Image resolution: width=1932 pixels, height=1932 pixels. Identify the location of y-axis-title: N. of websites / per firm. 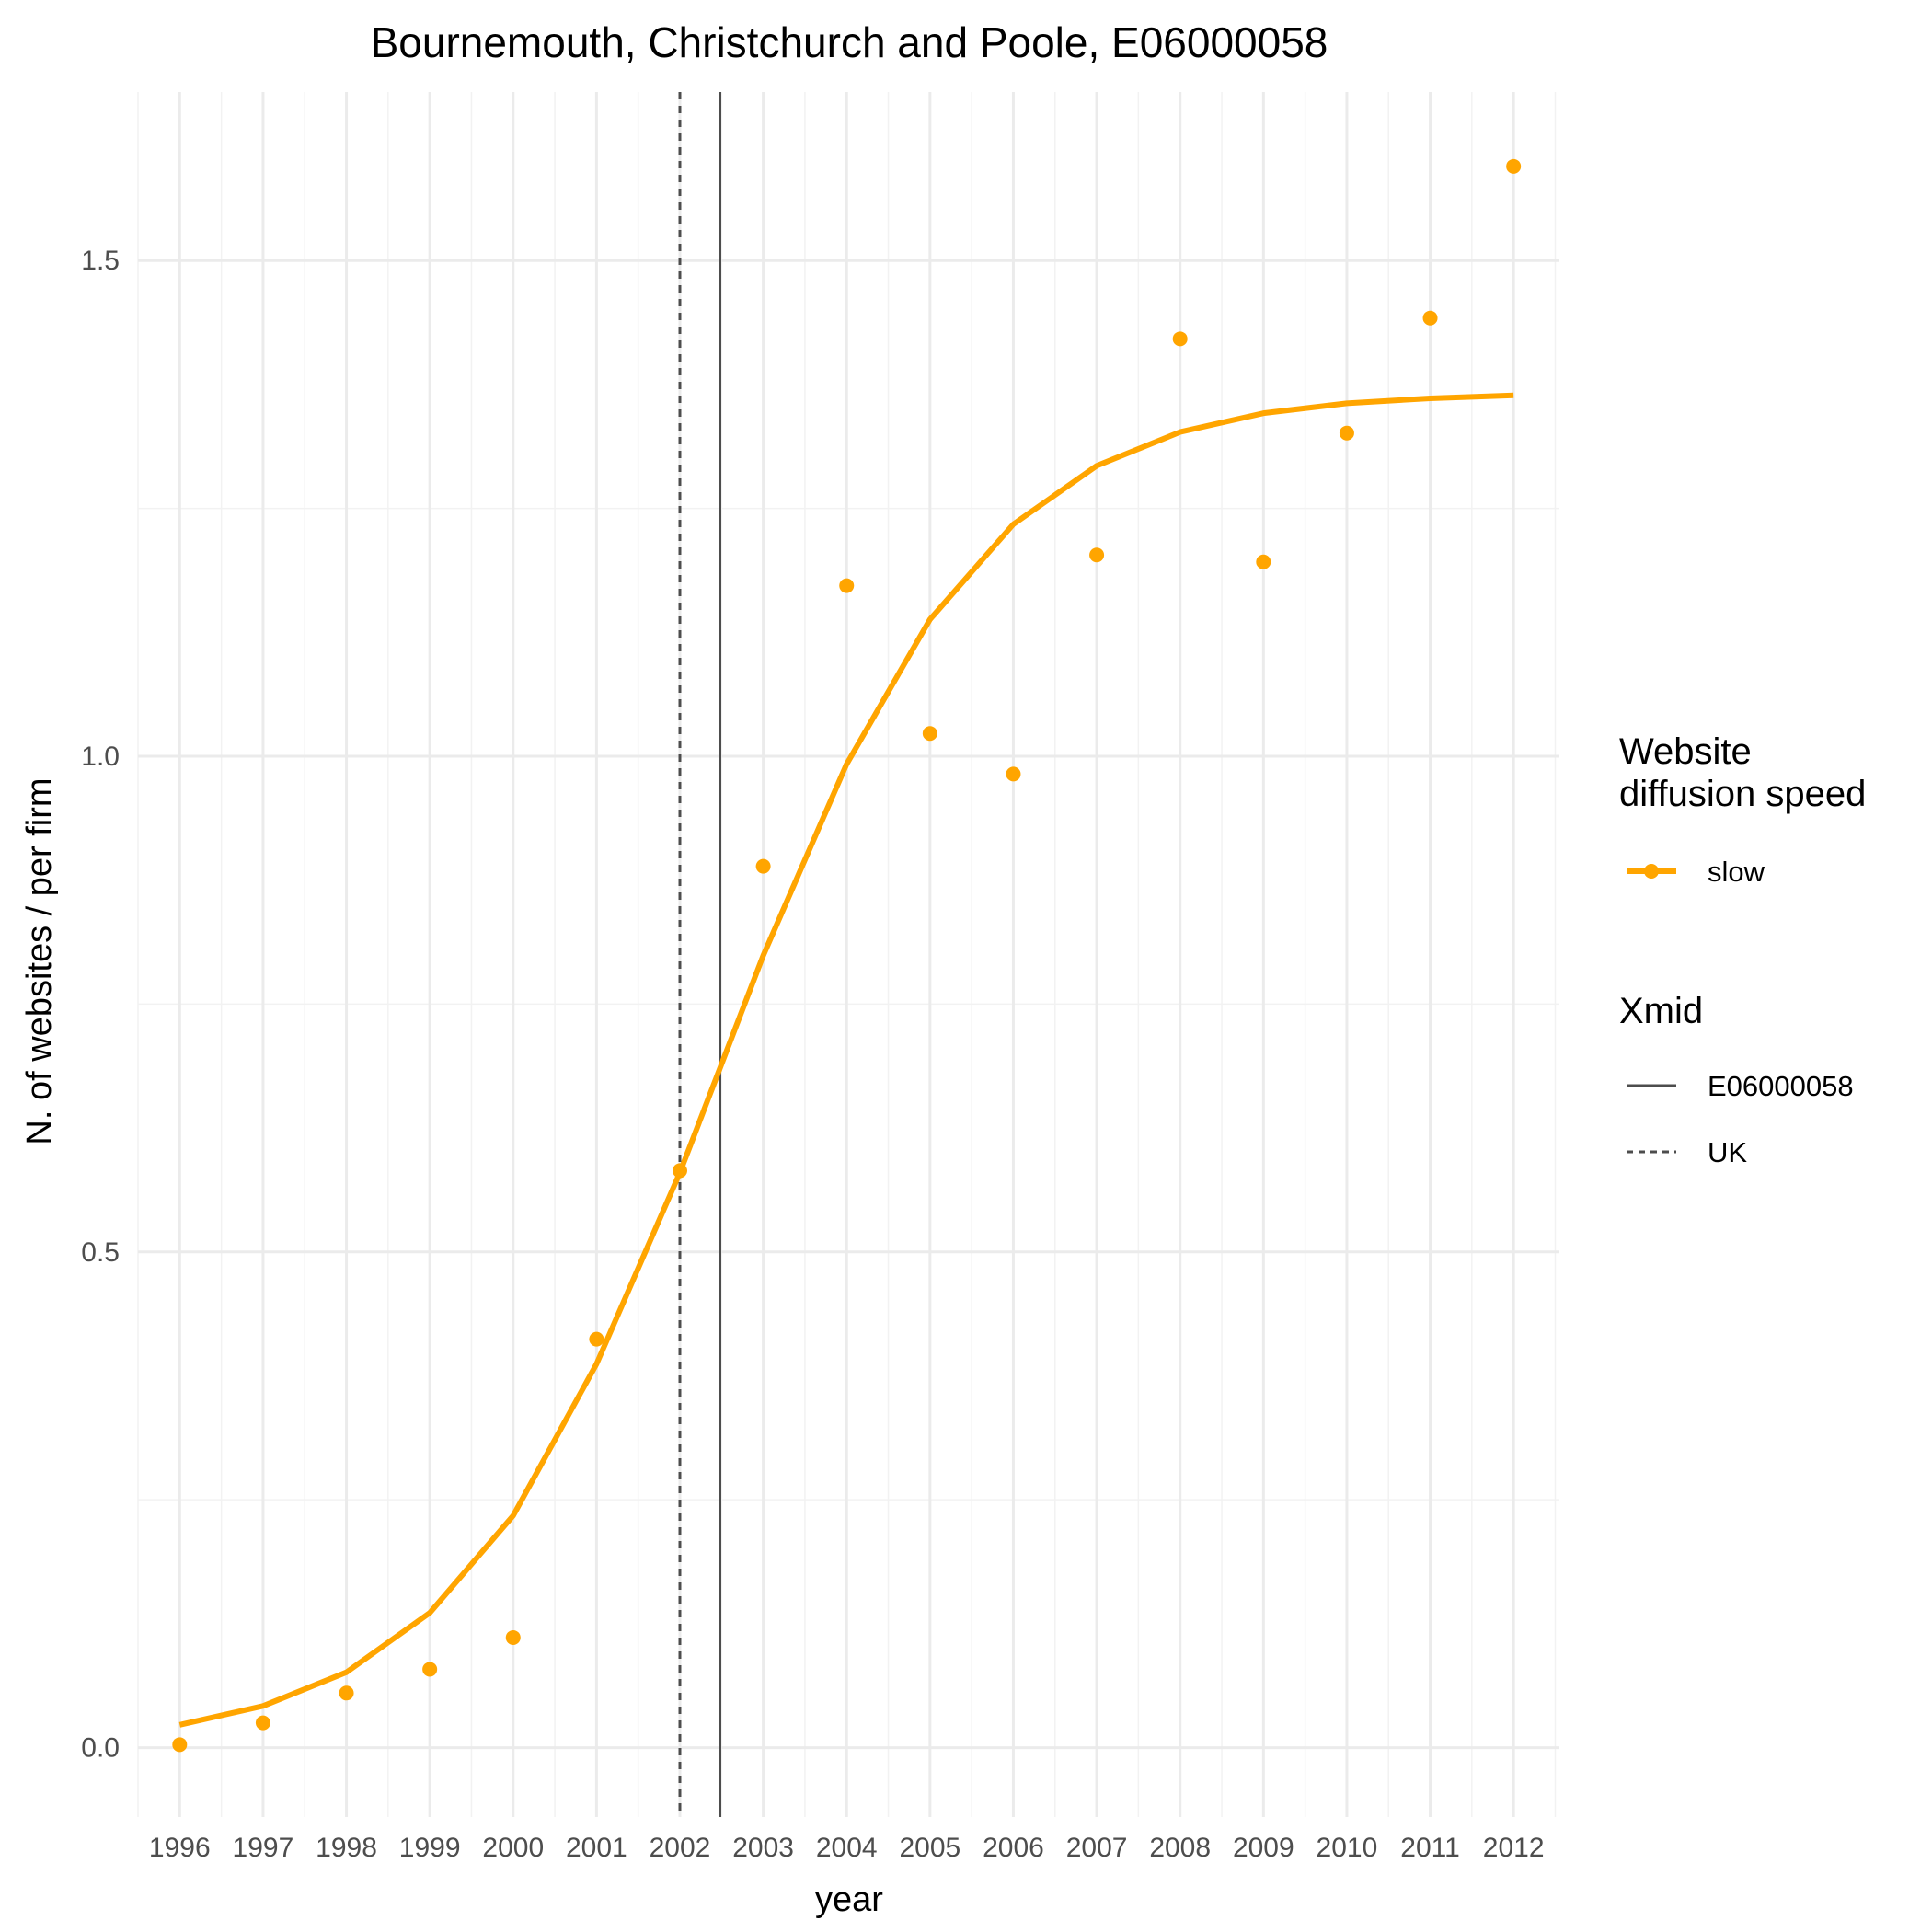
(39, 960).